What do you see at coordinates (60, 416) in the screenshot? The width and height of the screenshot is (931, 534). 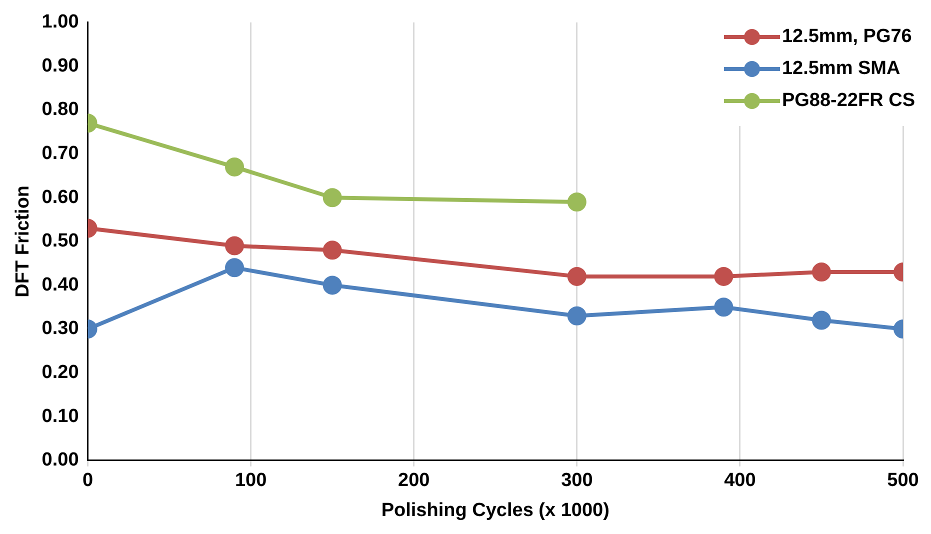 I see `y-tick-label: 0.10` at bounding box center [60, 416].